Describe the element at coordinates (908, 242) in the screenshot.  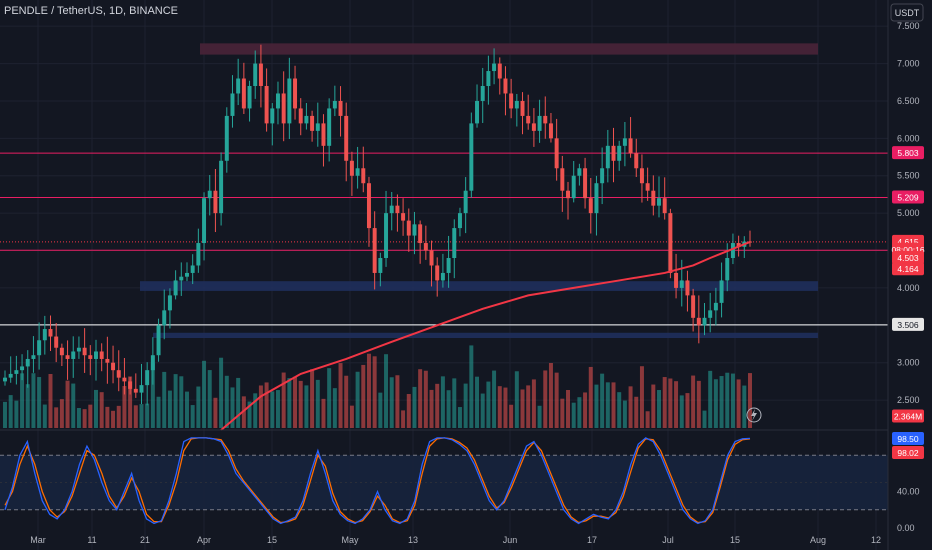
I see `price-badge-label: 4.615` at that location.